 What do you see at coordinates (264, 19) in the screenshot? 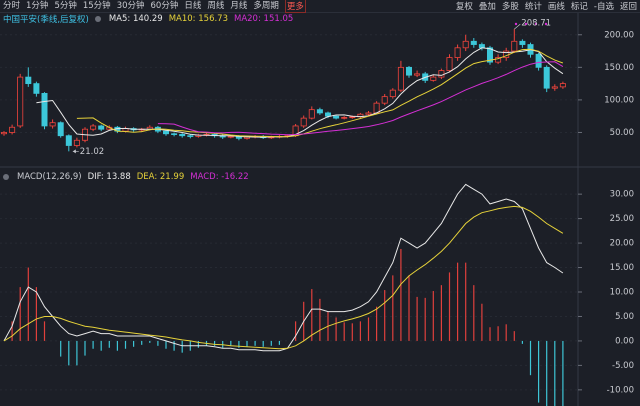
I see `legend-entry: MA20: 151.05` at bounding box center [264, 19].